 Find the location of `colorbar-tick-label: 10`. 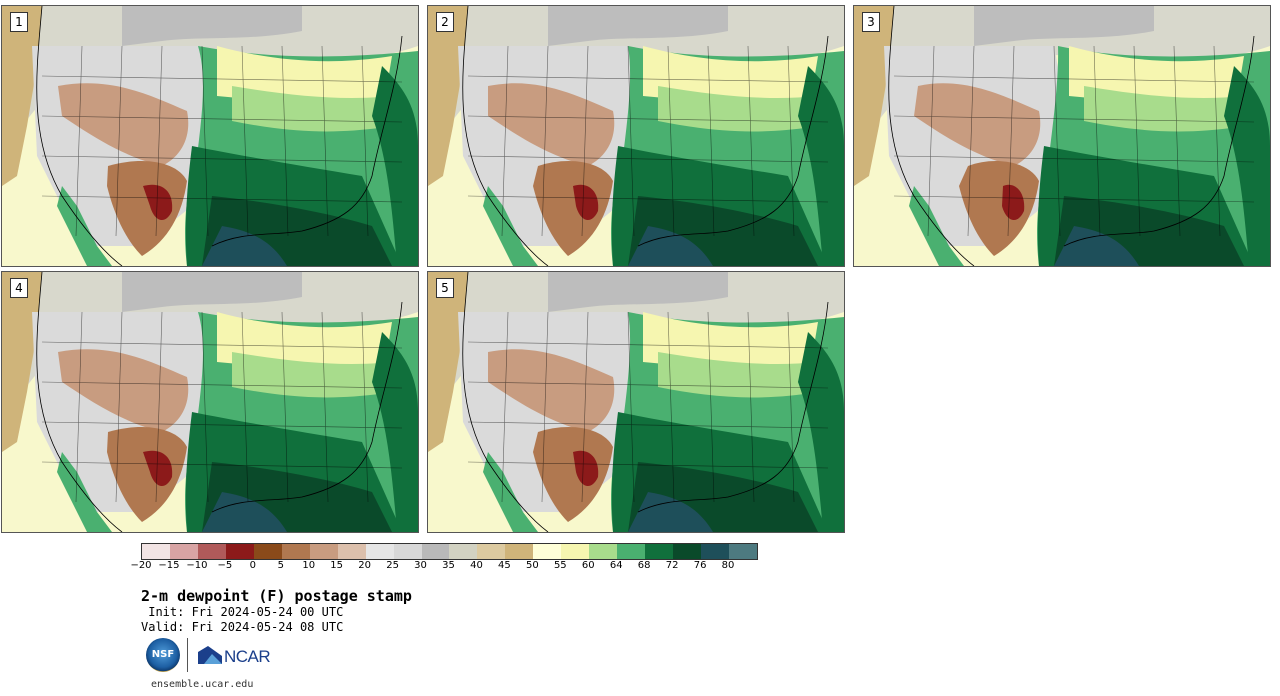

colorbar-tick-label: 10 is located at coordinates (309, 565).